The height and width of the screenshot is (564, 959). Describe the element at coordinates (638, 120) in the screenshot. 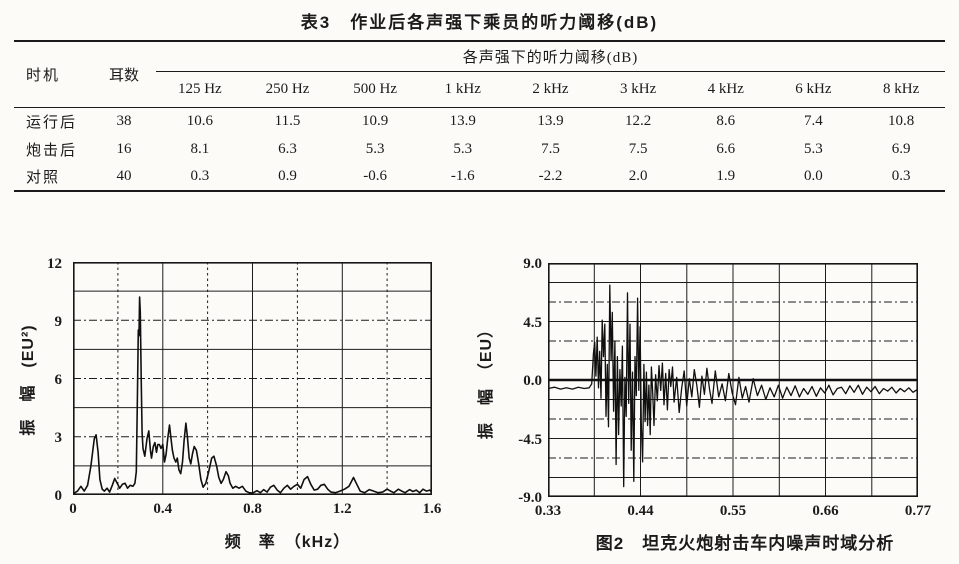

I see `table-cell: 12.2` at that location.